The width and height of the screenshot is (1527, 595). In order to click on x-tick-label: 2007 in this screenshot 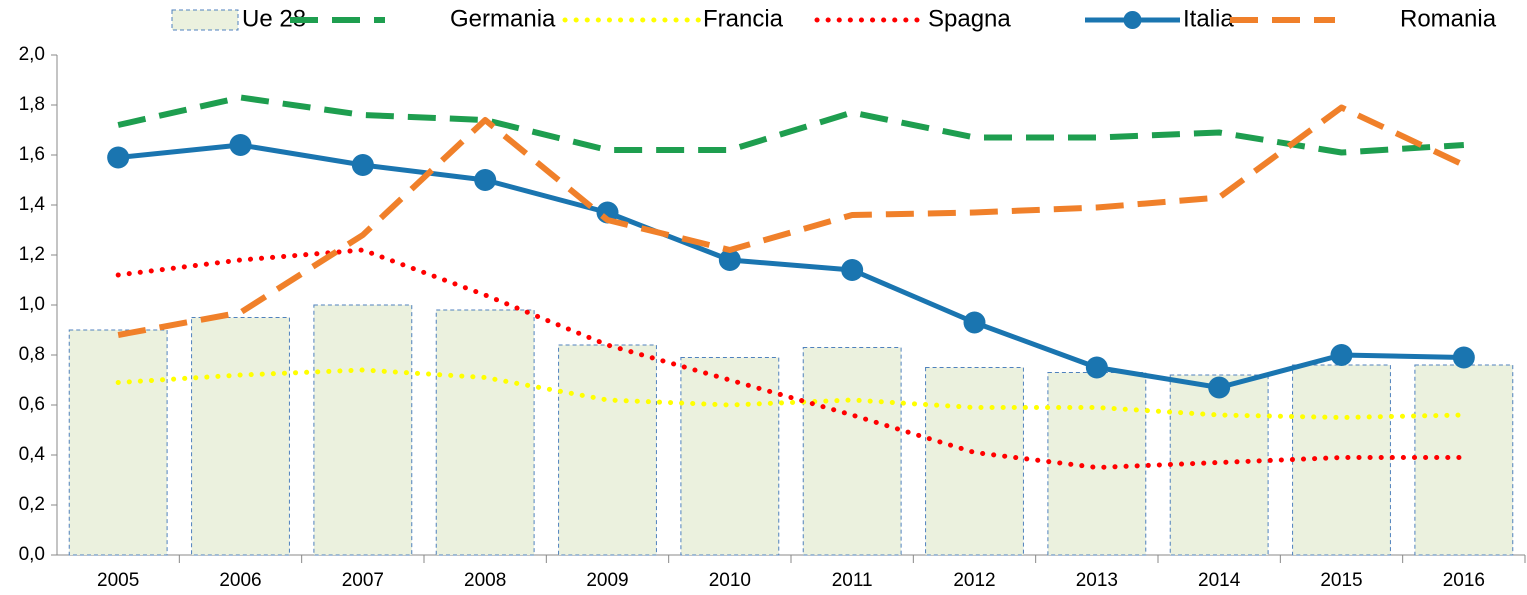, I will do `click(363, 580)`.